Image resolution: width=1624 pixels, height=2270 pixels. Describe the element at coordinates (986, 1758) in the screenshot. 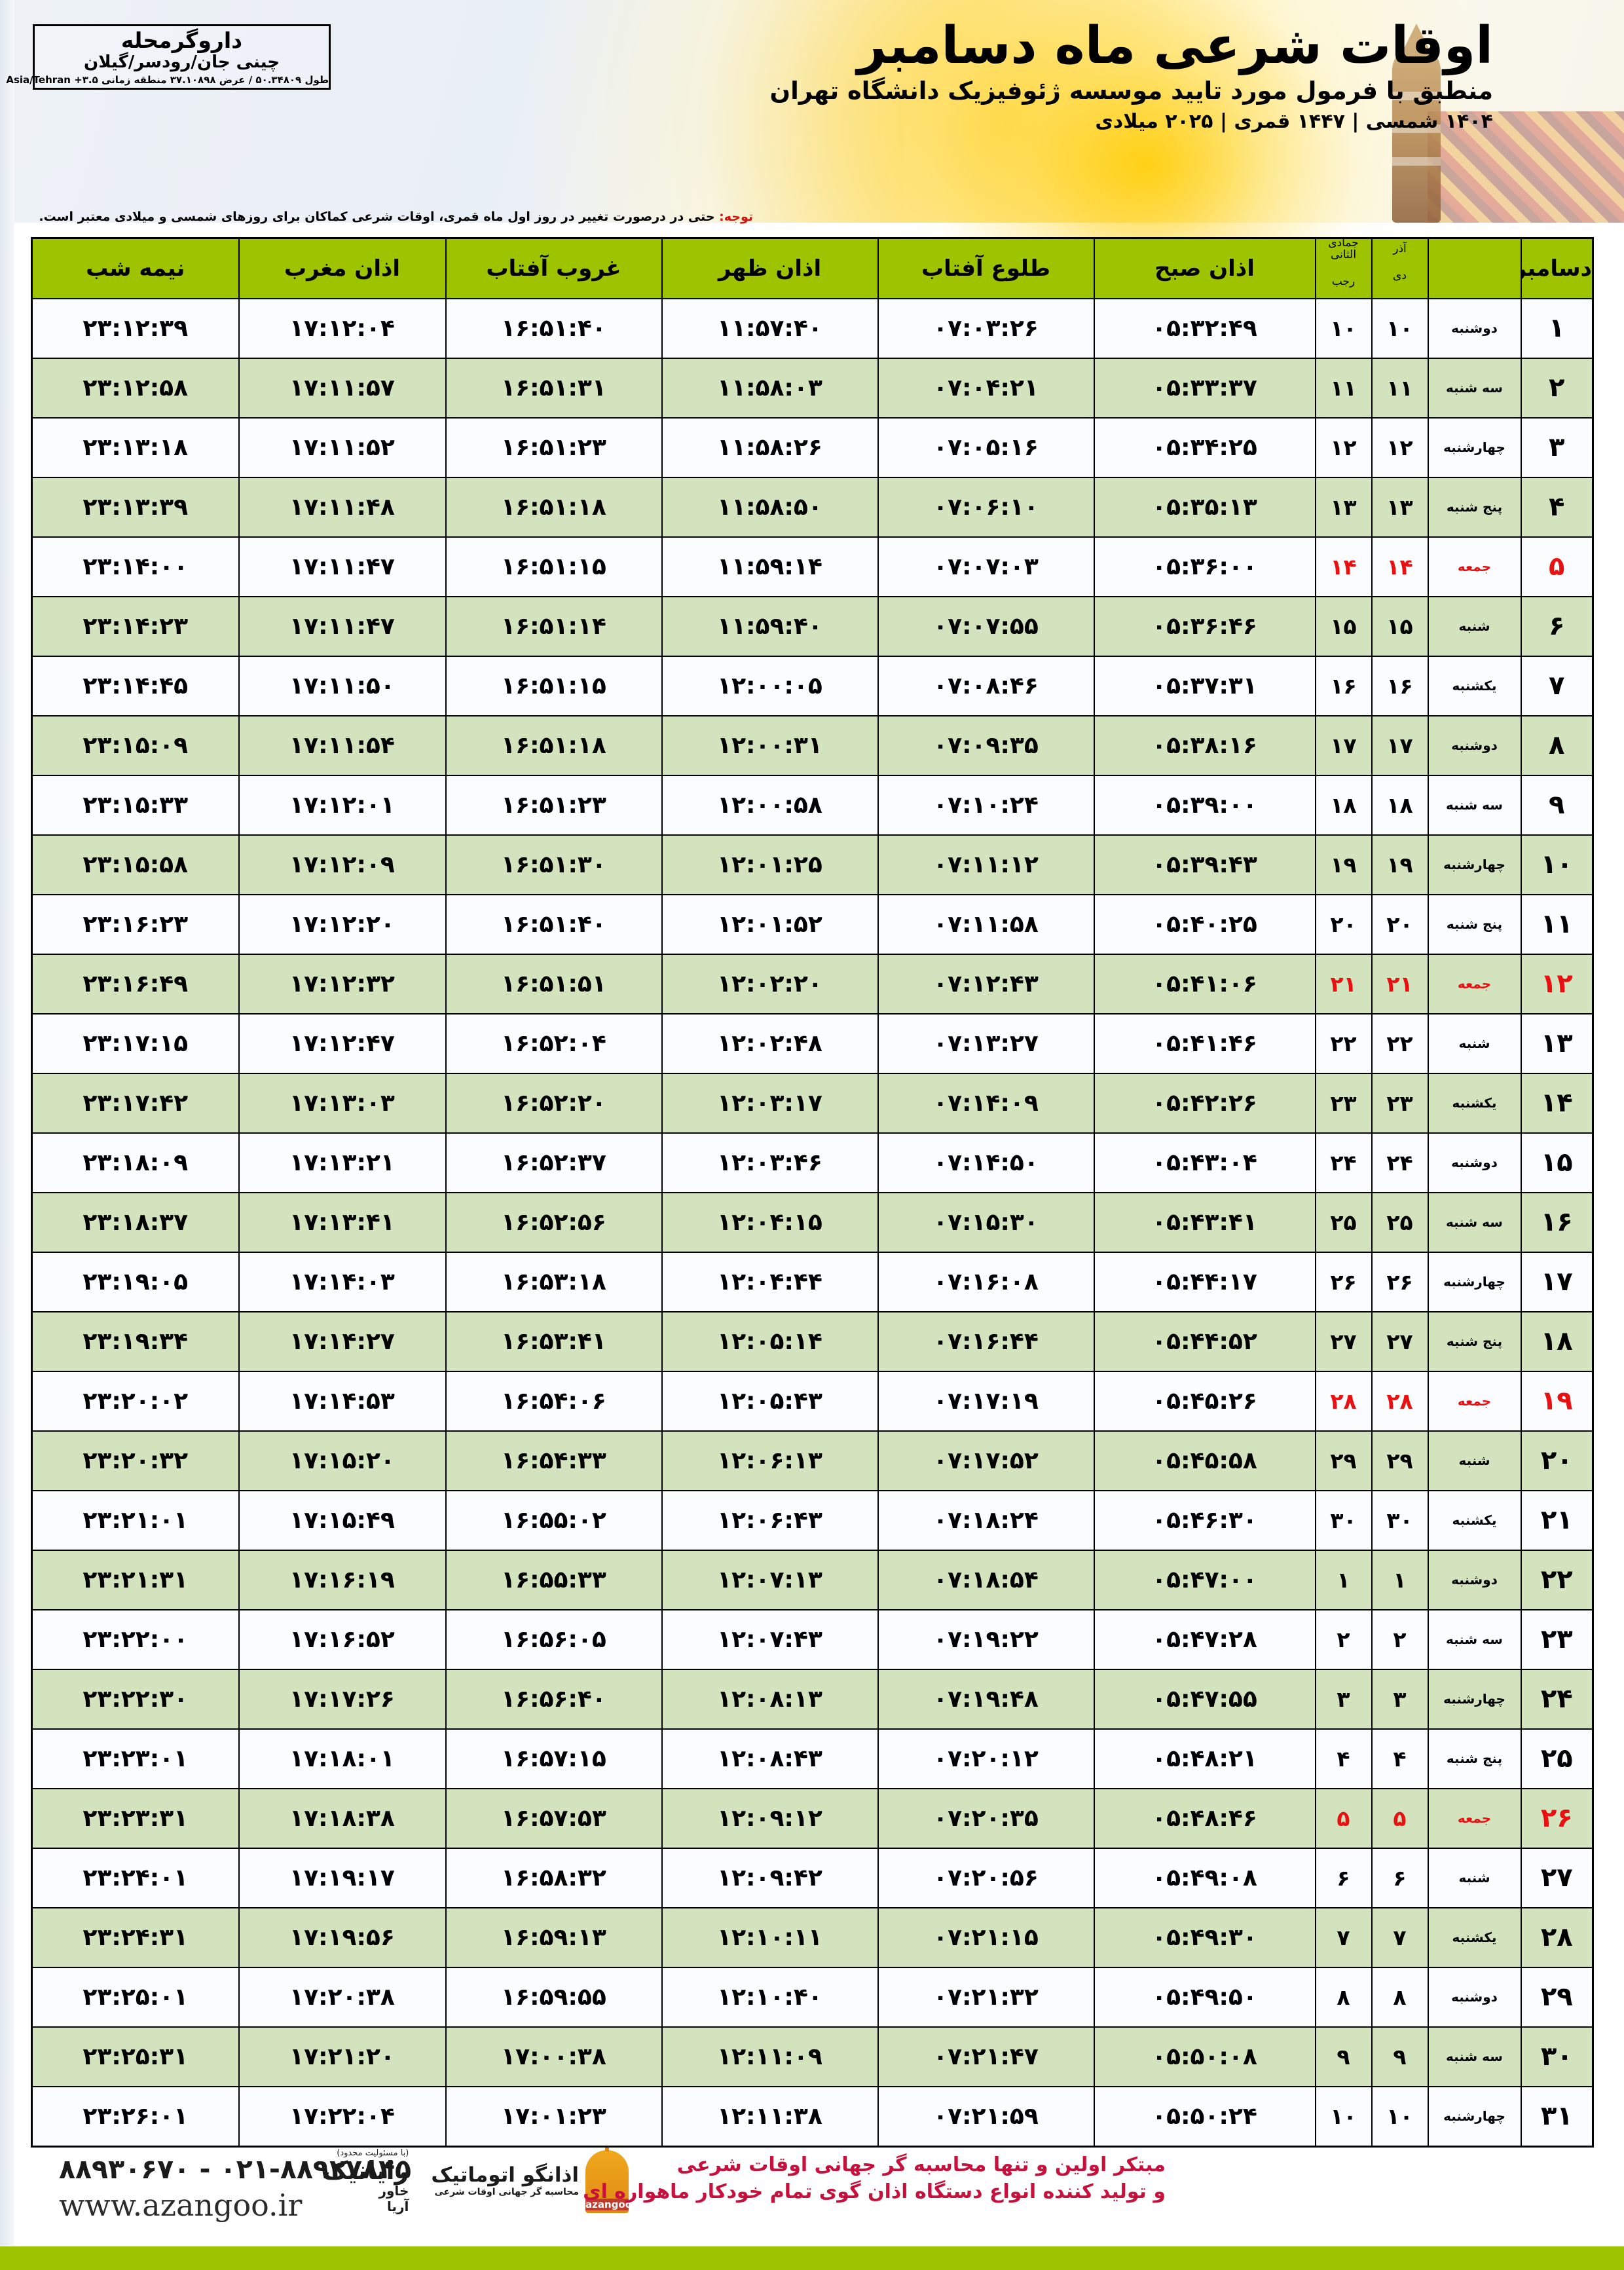

I see `cell-sunrise: ۰۷:۲۰:۱۲` at that location.